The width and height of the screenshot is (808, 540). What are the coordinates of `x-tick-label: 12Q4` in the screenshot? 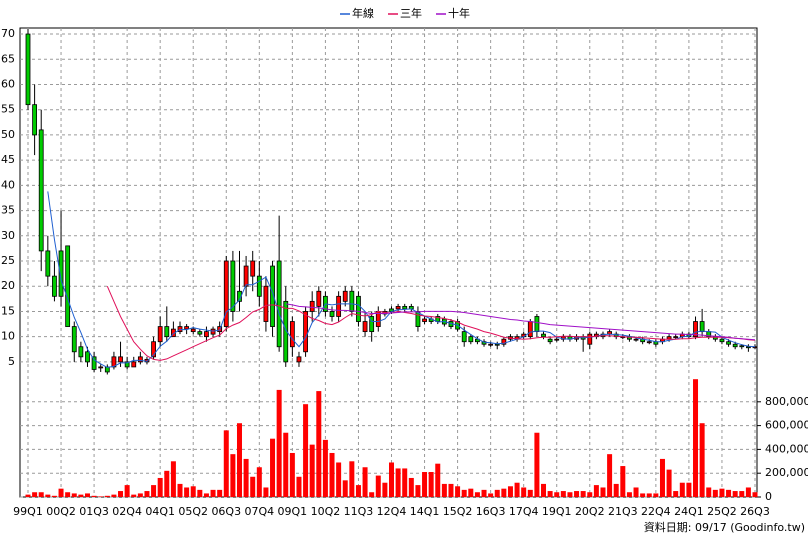 It's located at (392, 511).